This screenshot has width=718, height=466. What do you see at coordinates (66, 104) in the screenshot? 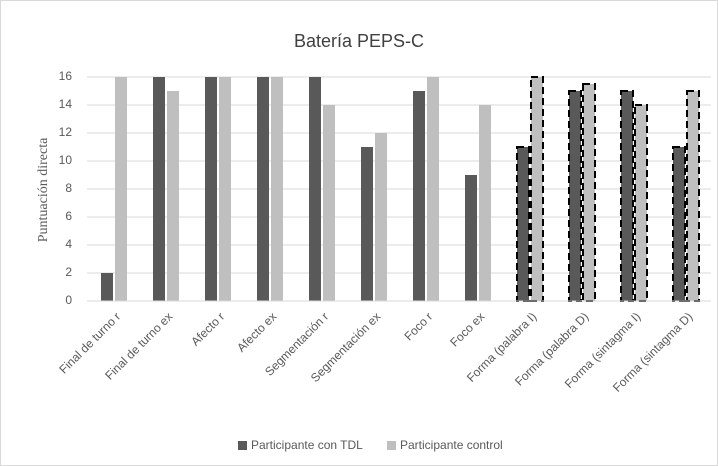
I see `y-tick-label: 14` at bounding box center [66, 104].